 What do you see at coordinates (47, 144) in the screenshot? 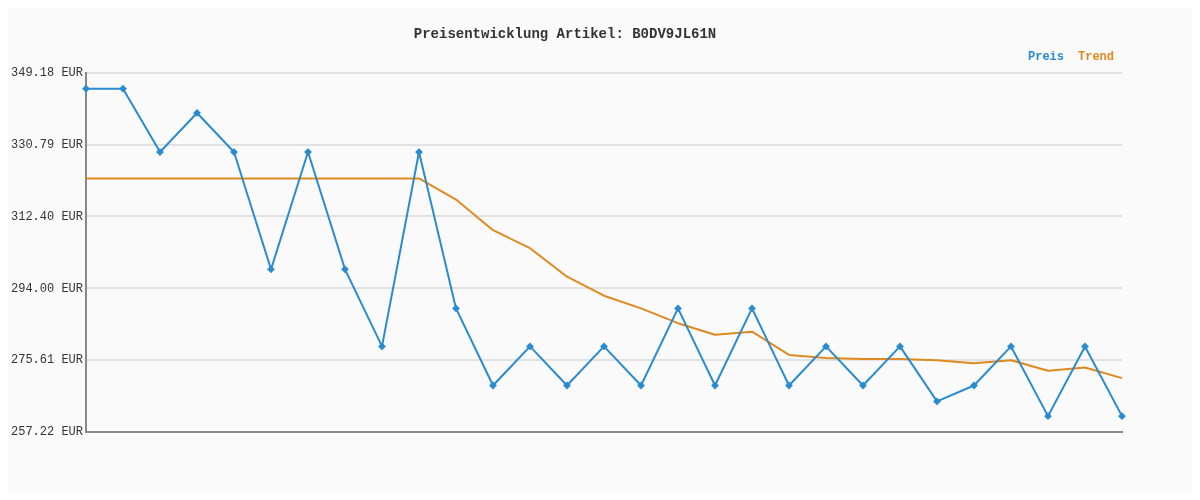
I see `y-tick-label: 330.79 EUR` at bounding box center [47, 144].